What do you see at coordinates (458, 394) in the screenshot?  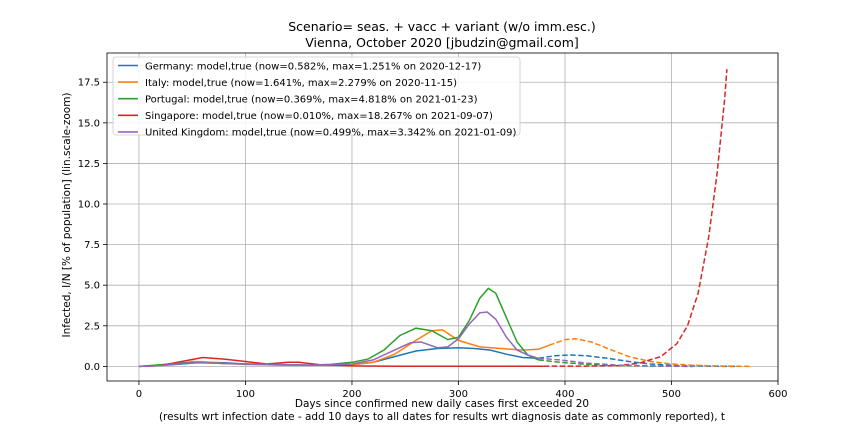 I see `x-tick-label: 300` at bounding box center [458, 394].